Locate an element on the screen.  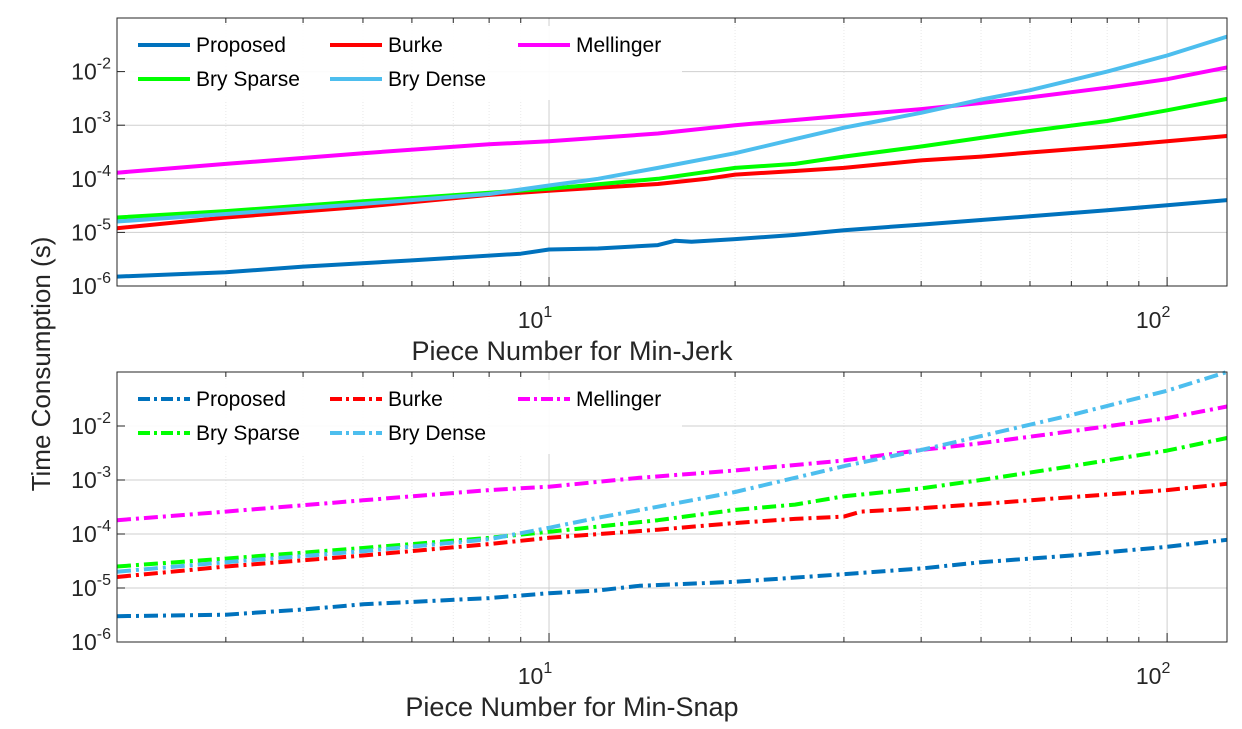
x-axis-label: Piece Number for Min-Snap is located at coordinates (571, 707).